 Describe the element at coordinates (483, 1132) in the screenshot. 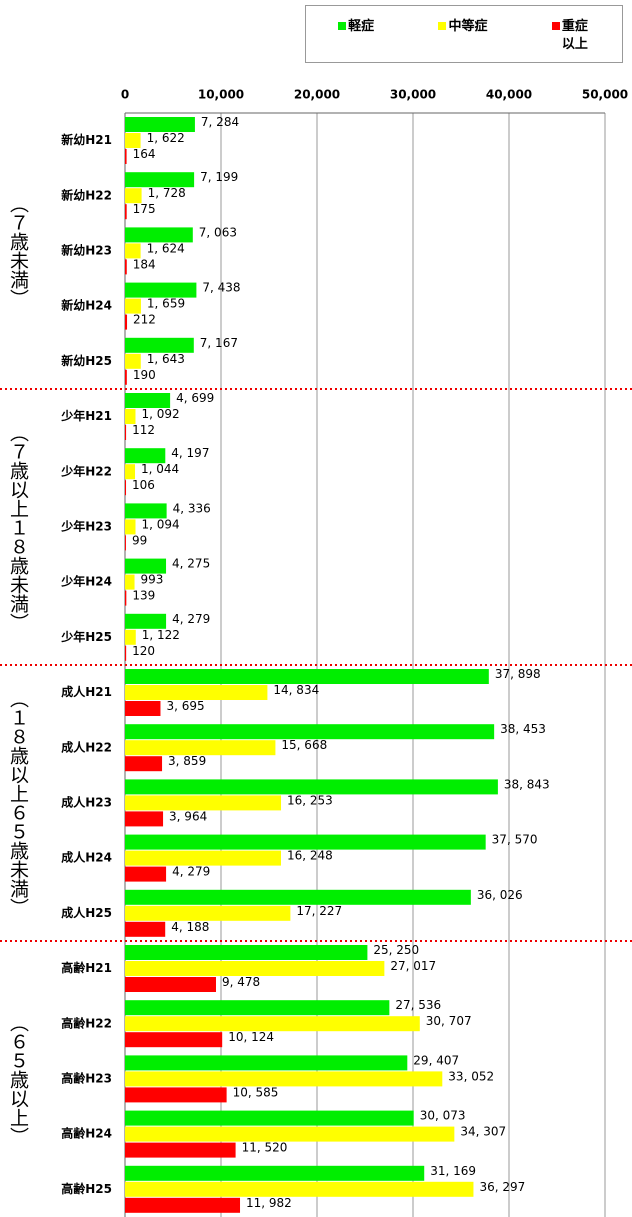

I see `value-label: 34, 307` at that location.